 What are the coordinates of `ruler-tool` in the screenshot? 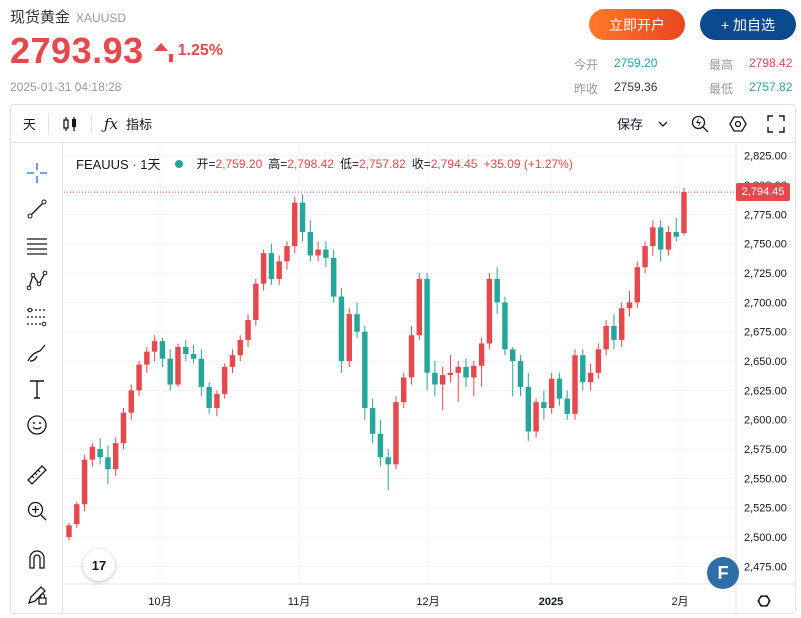 It's located at (37, 475).